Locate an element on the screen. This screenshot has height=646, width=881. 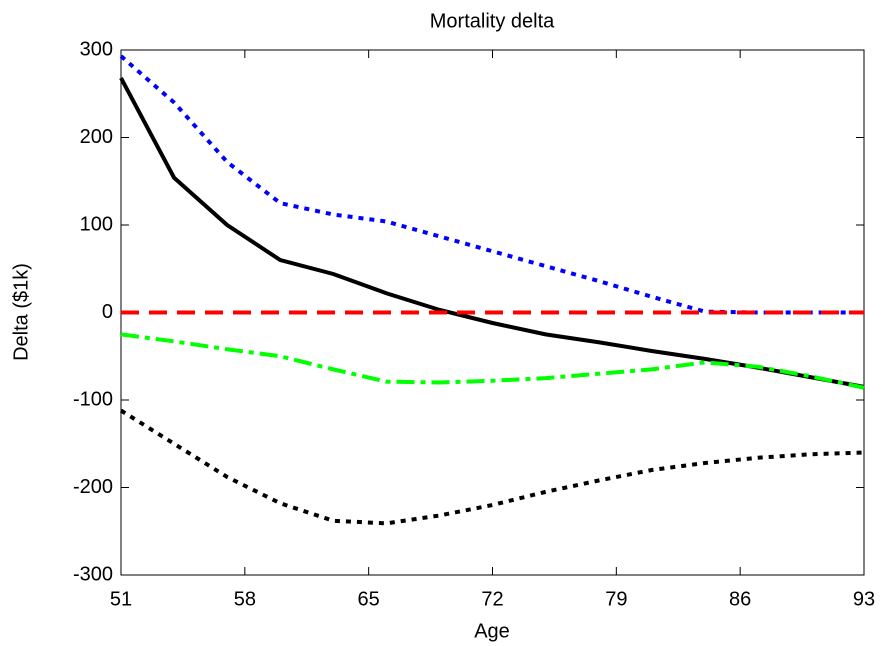
x-tick-label: 72 is located at coordinates (492, 599).